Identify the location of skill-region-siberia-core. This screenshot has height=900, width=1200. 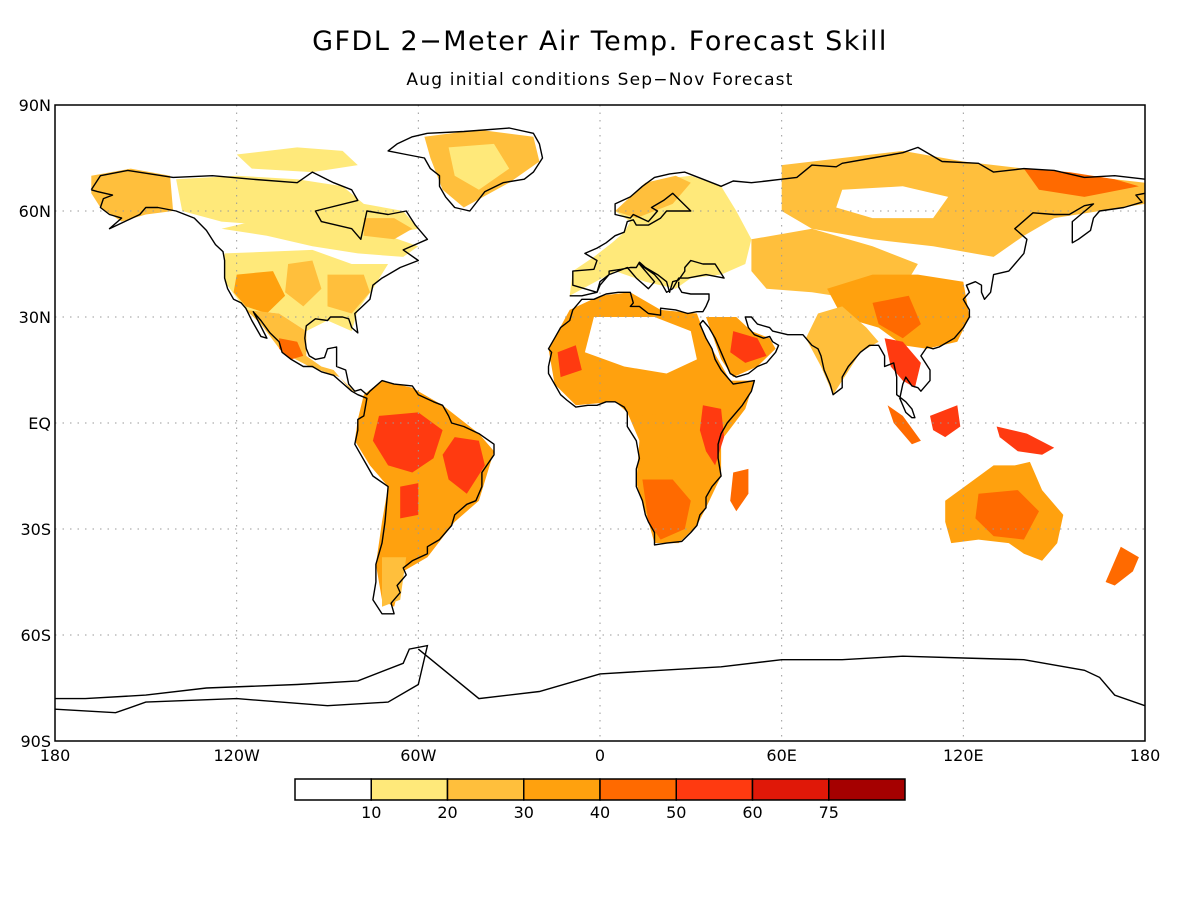
(892, 202).